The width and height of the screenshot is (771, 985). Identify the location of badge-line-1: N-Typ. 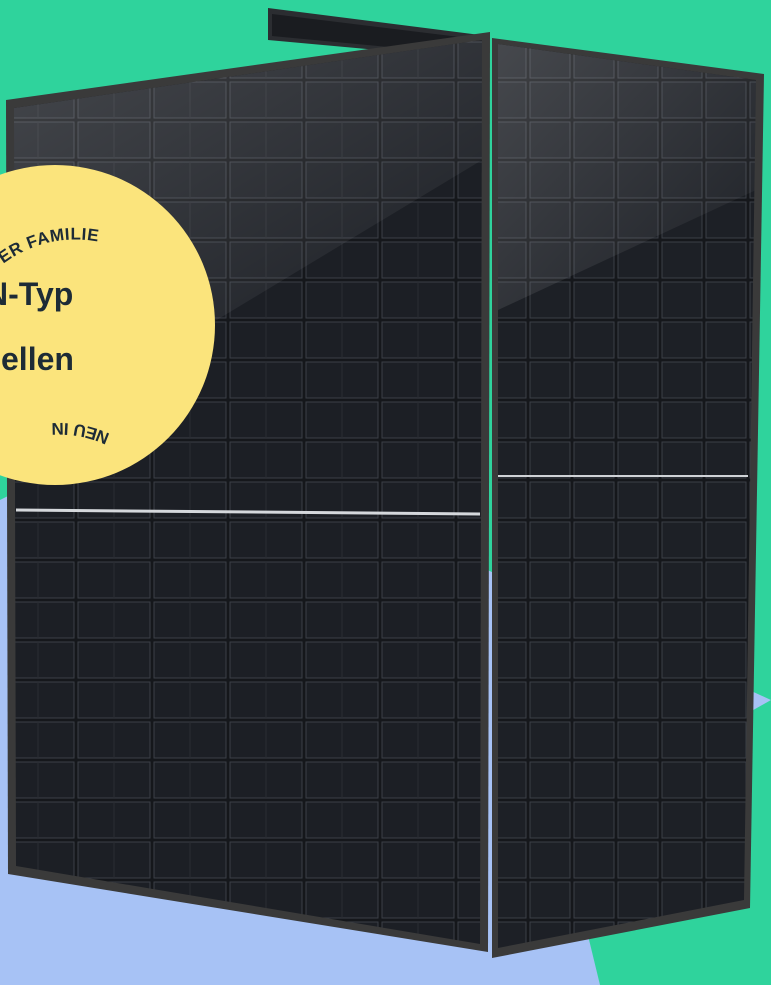
(36, 294).